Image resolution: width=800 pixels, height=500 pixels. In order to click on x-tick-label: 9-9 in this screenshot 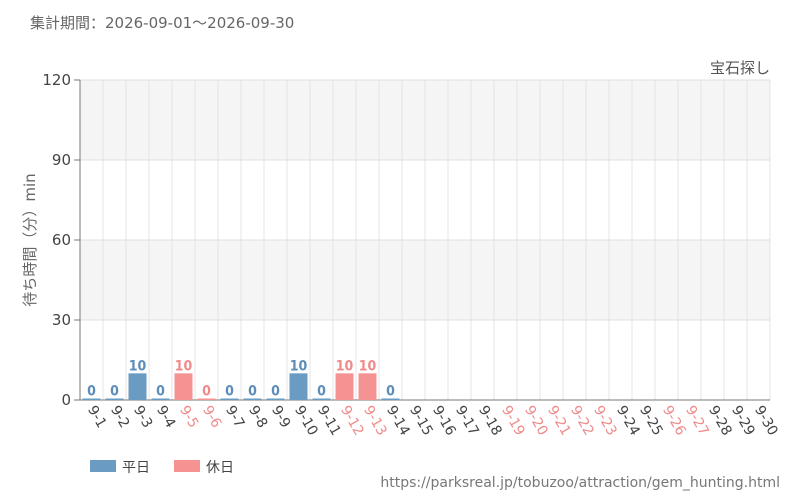, I will do `click(280, 417)`.